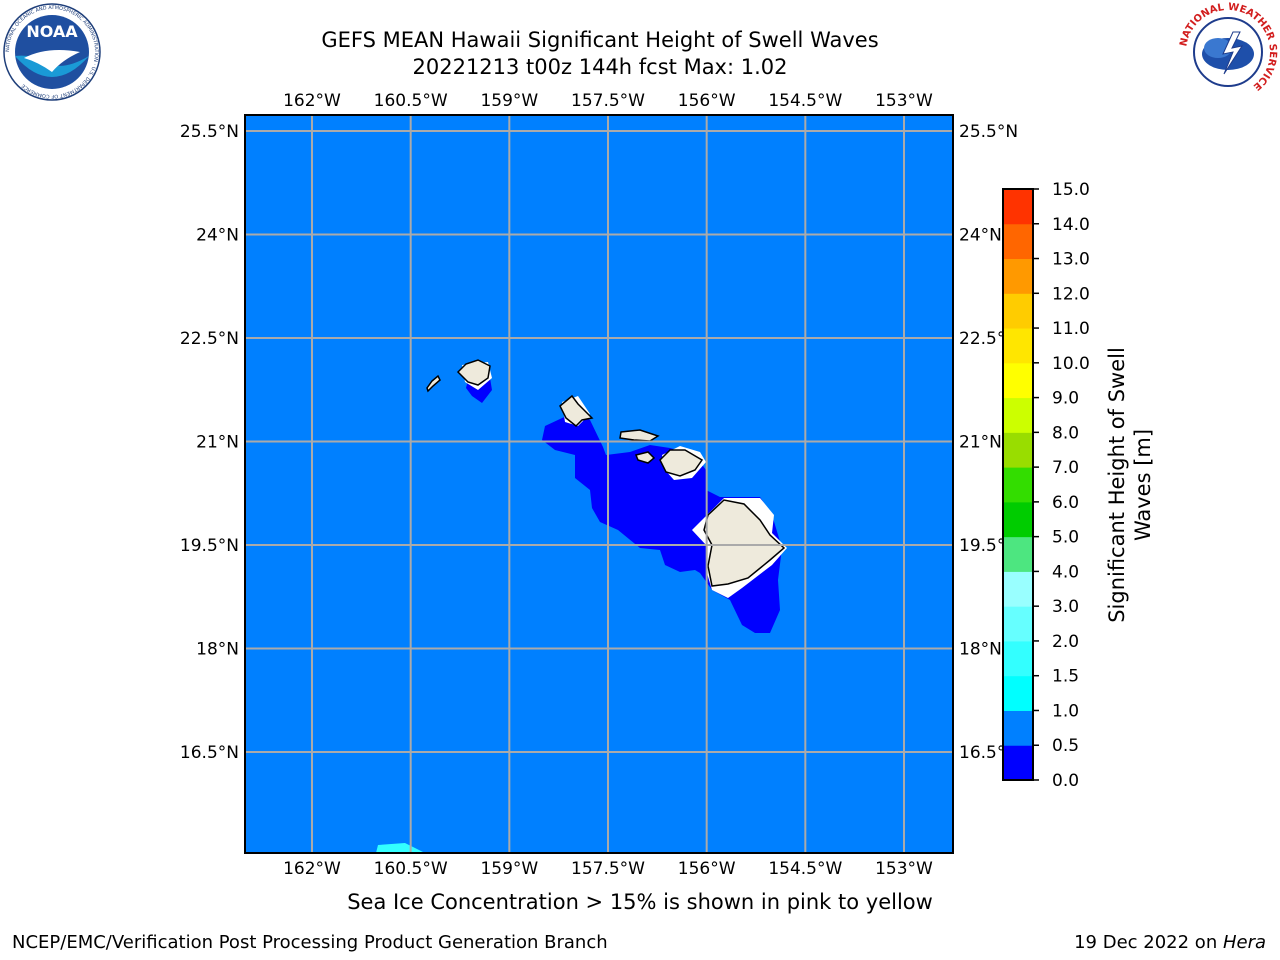  I want to click on lat-label-left: 25.5°N, so click(209, 132).